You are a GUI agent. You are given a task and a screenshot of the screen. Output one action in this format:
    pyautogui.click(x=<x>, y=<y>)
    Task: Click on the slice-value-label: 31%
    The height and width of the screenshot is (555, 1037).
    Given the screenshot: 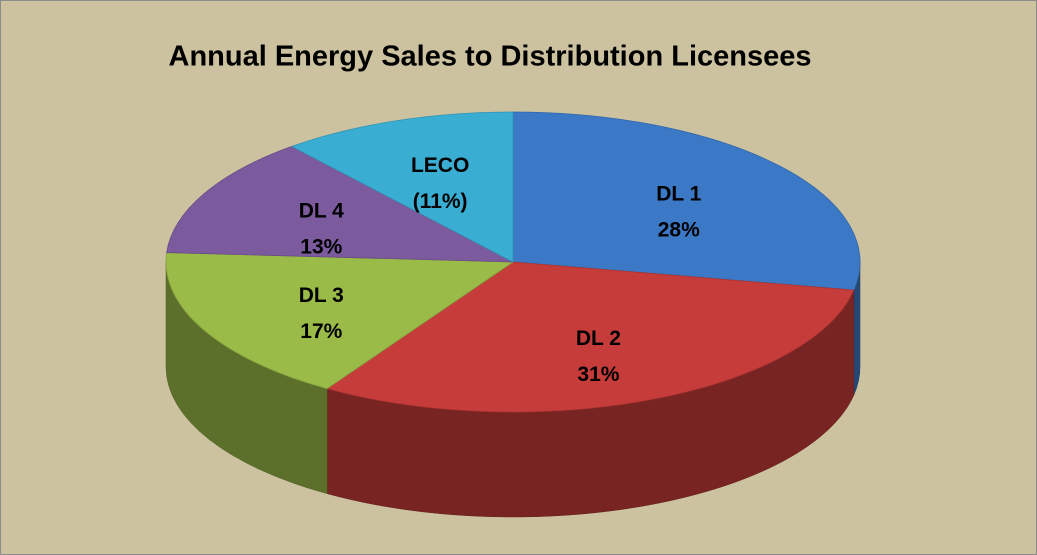 What is the action you would take?
    pyautogui.click(x=598, y=374)
    